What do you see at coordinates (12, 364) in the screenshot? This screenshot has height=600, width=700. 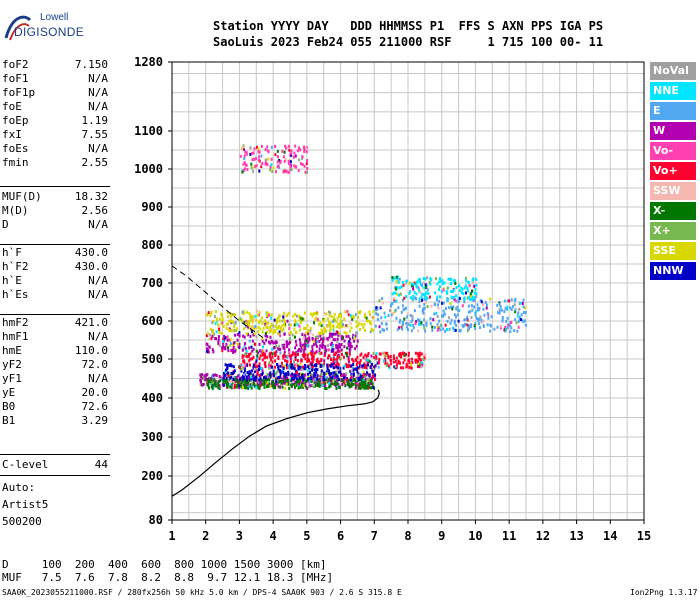 I see `parameter-name: yF2` at bounding box center [12, 364].